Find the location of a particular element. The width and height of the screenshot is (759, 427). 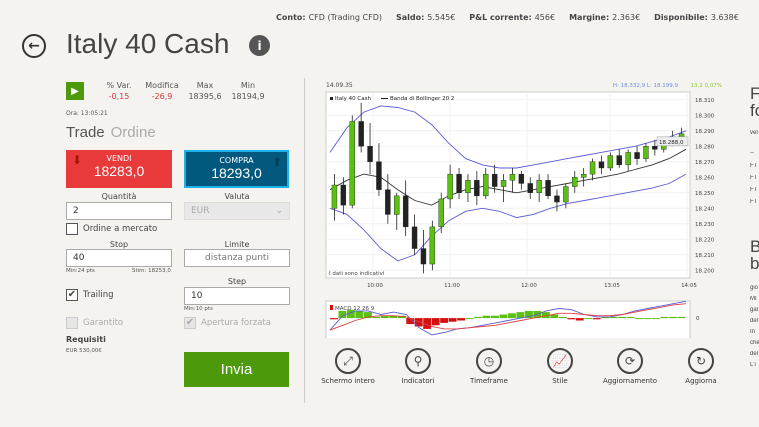

step-label: Step is located at coordinates (237, 281).